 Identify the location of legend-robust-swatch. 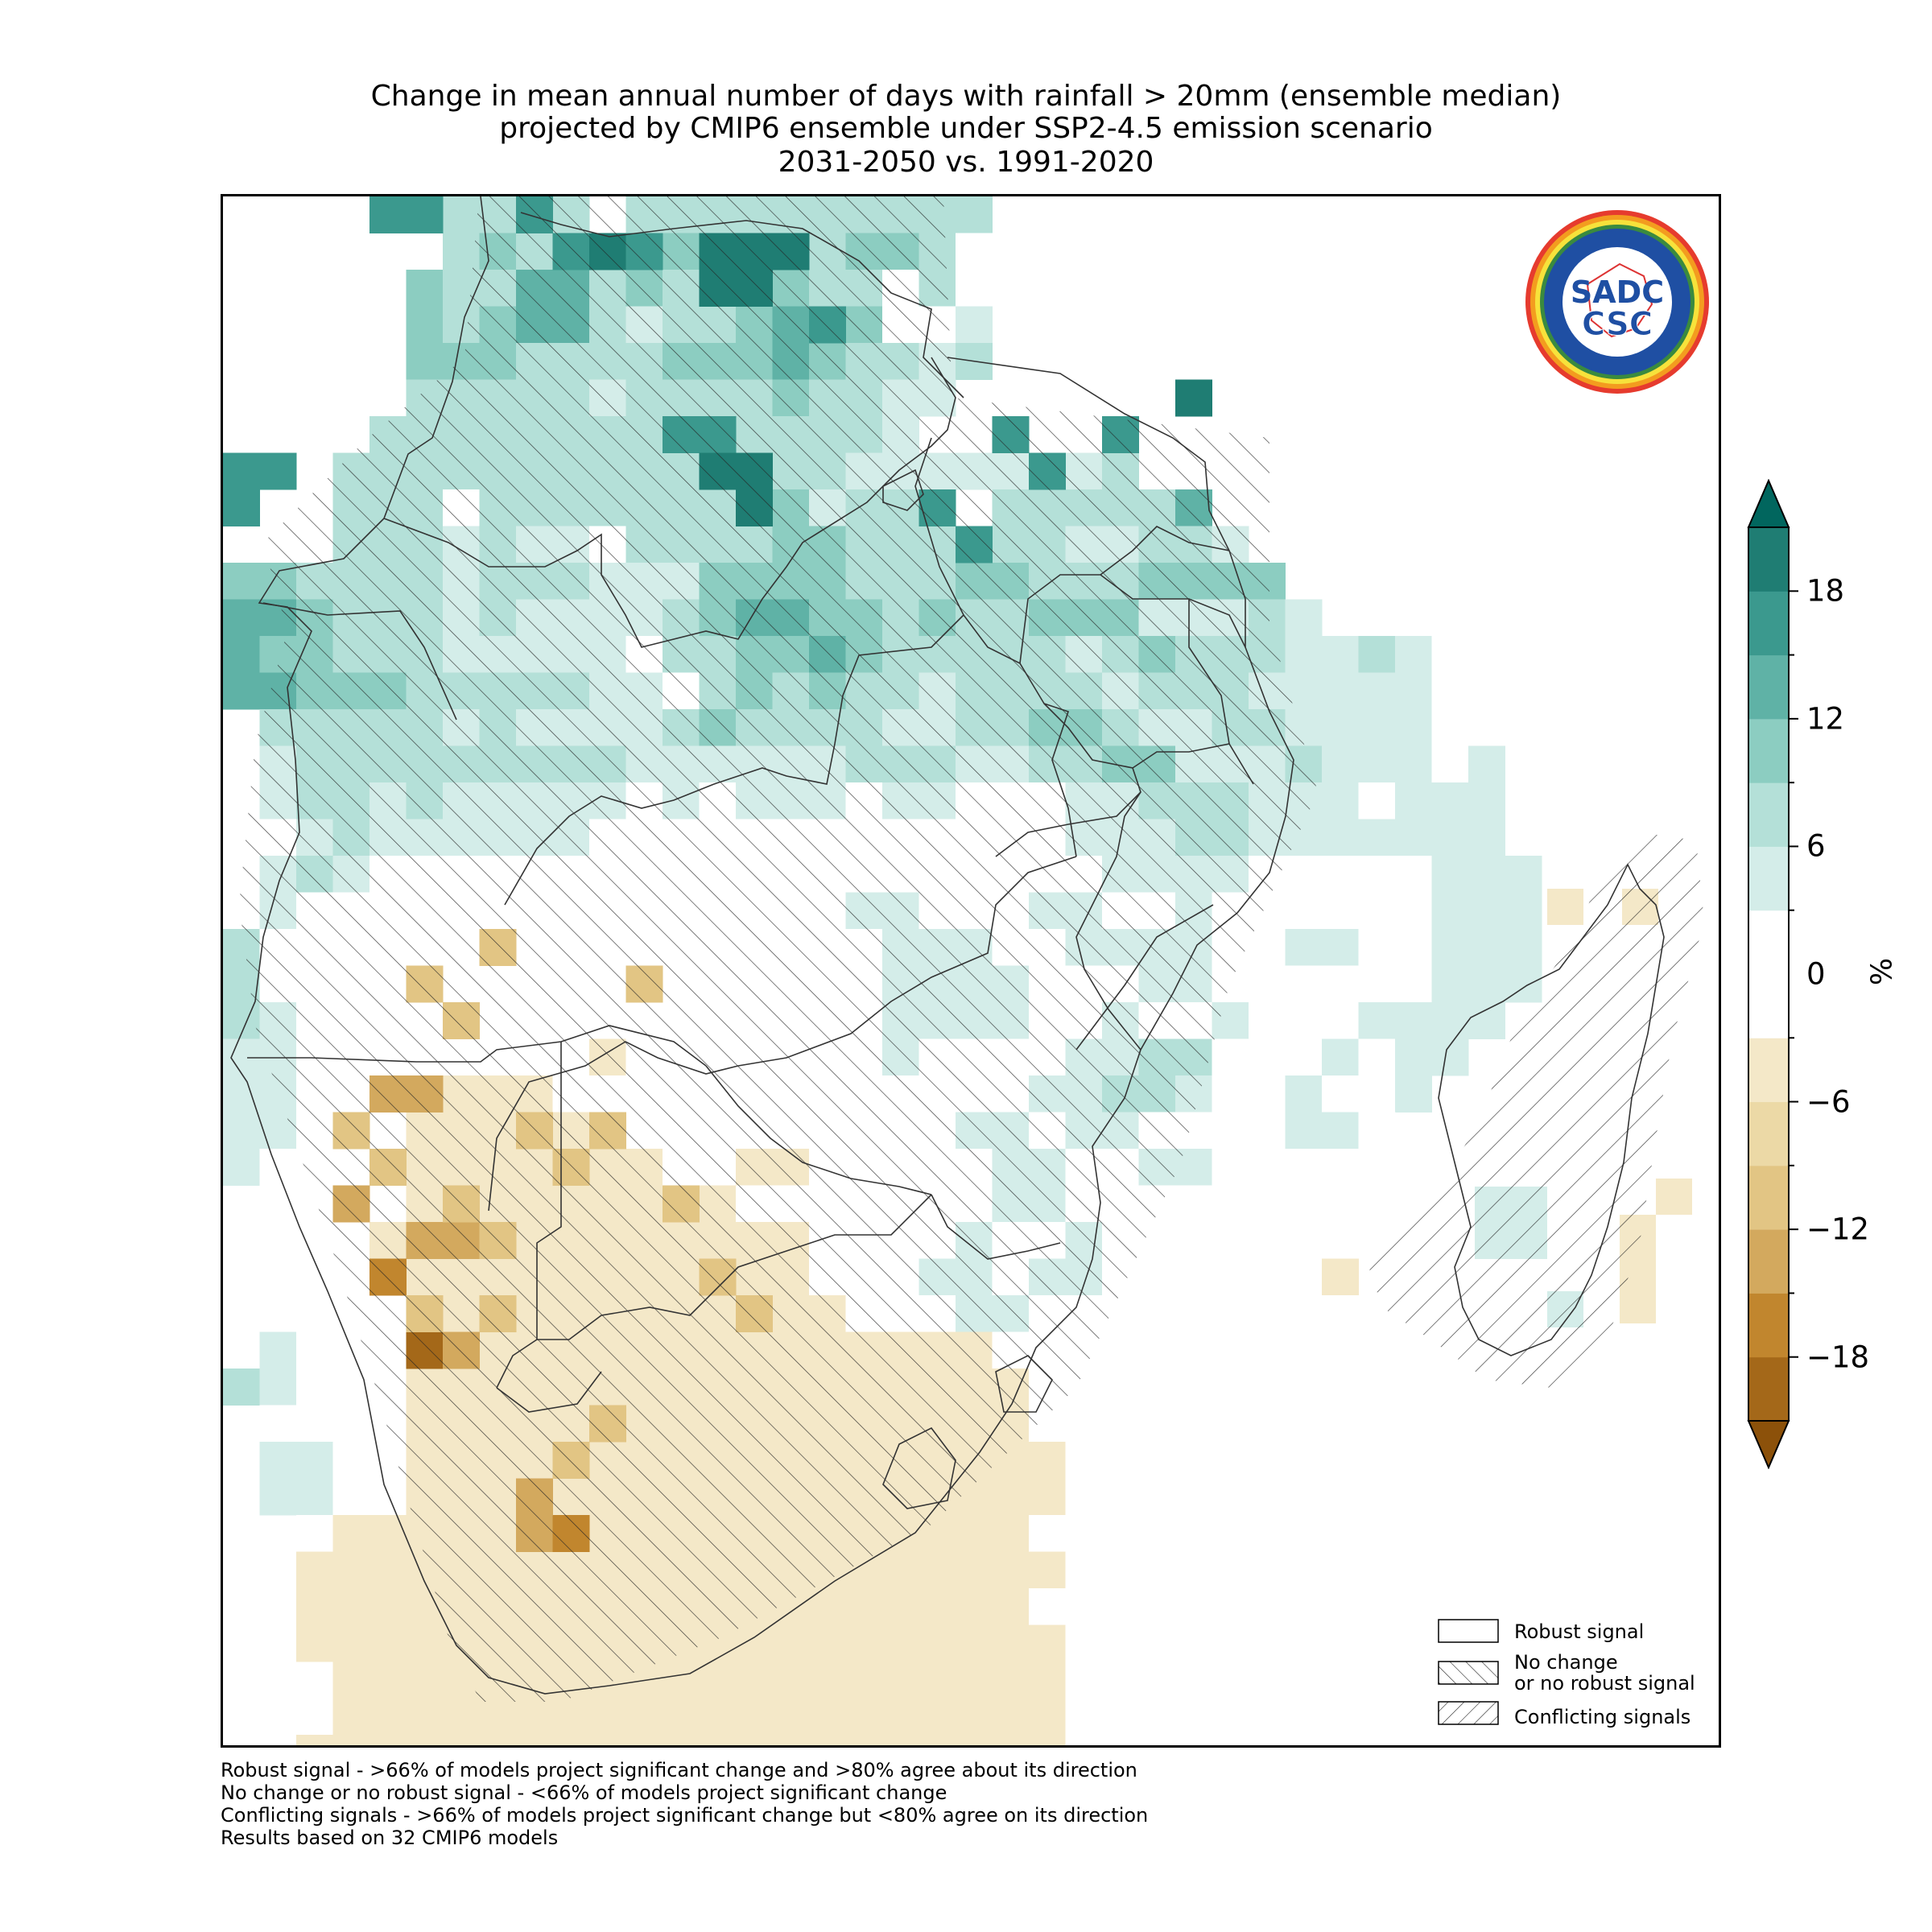
(1468, 1631).